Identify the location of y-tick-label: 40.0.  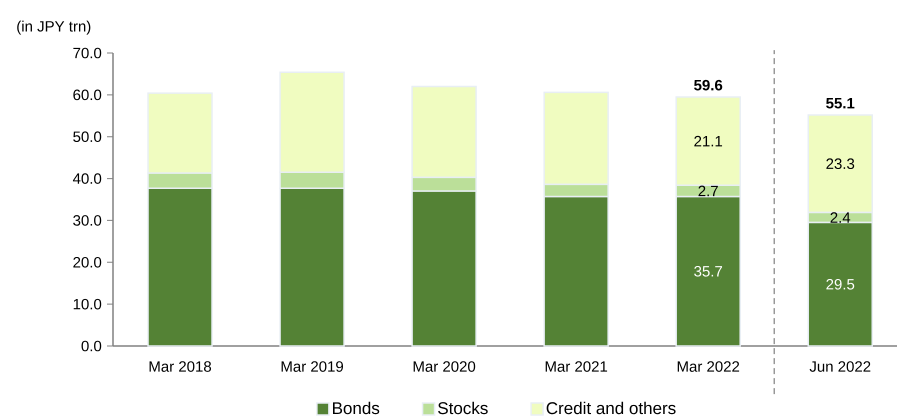
(87, 178).